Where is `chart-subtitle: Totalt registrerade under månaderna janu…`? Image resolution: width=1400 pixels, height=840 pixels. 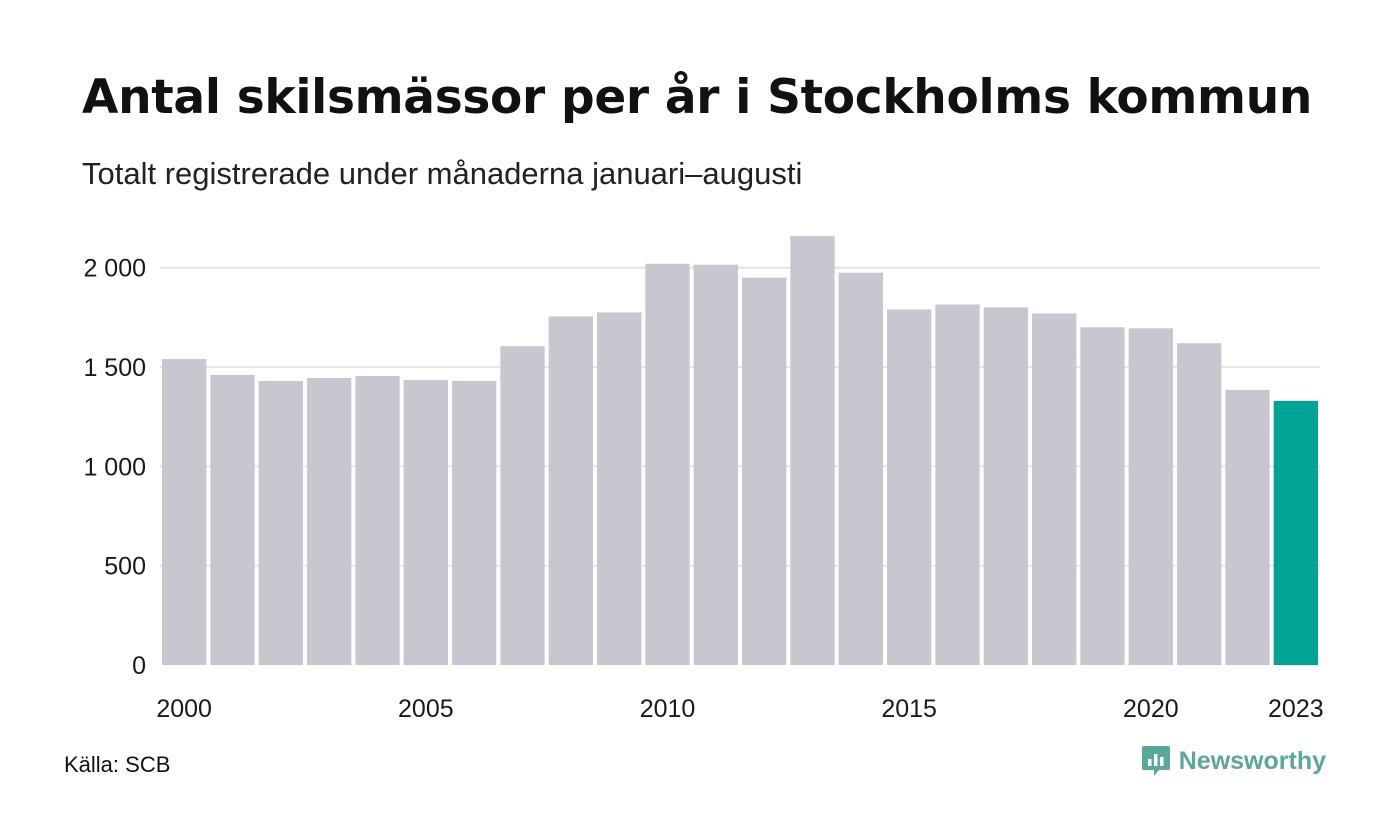 chart-subtitle: Totalt registrerade under månaderna janu… is located at coordinates (442, 173).